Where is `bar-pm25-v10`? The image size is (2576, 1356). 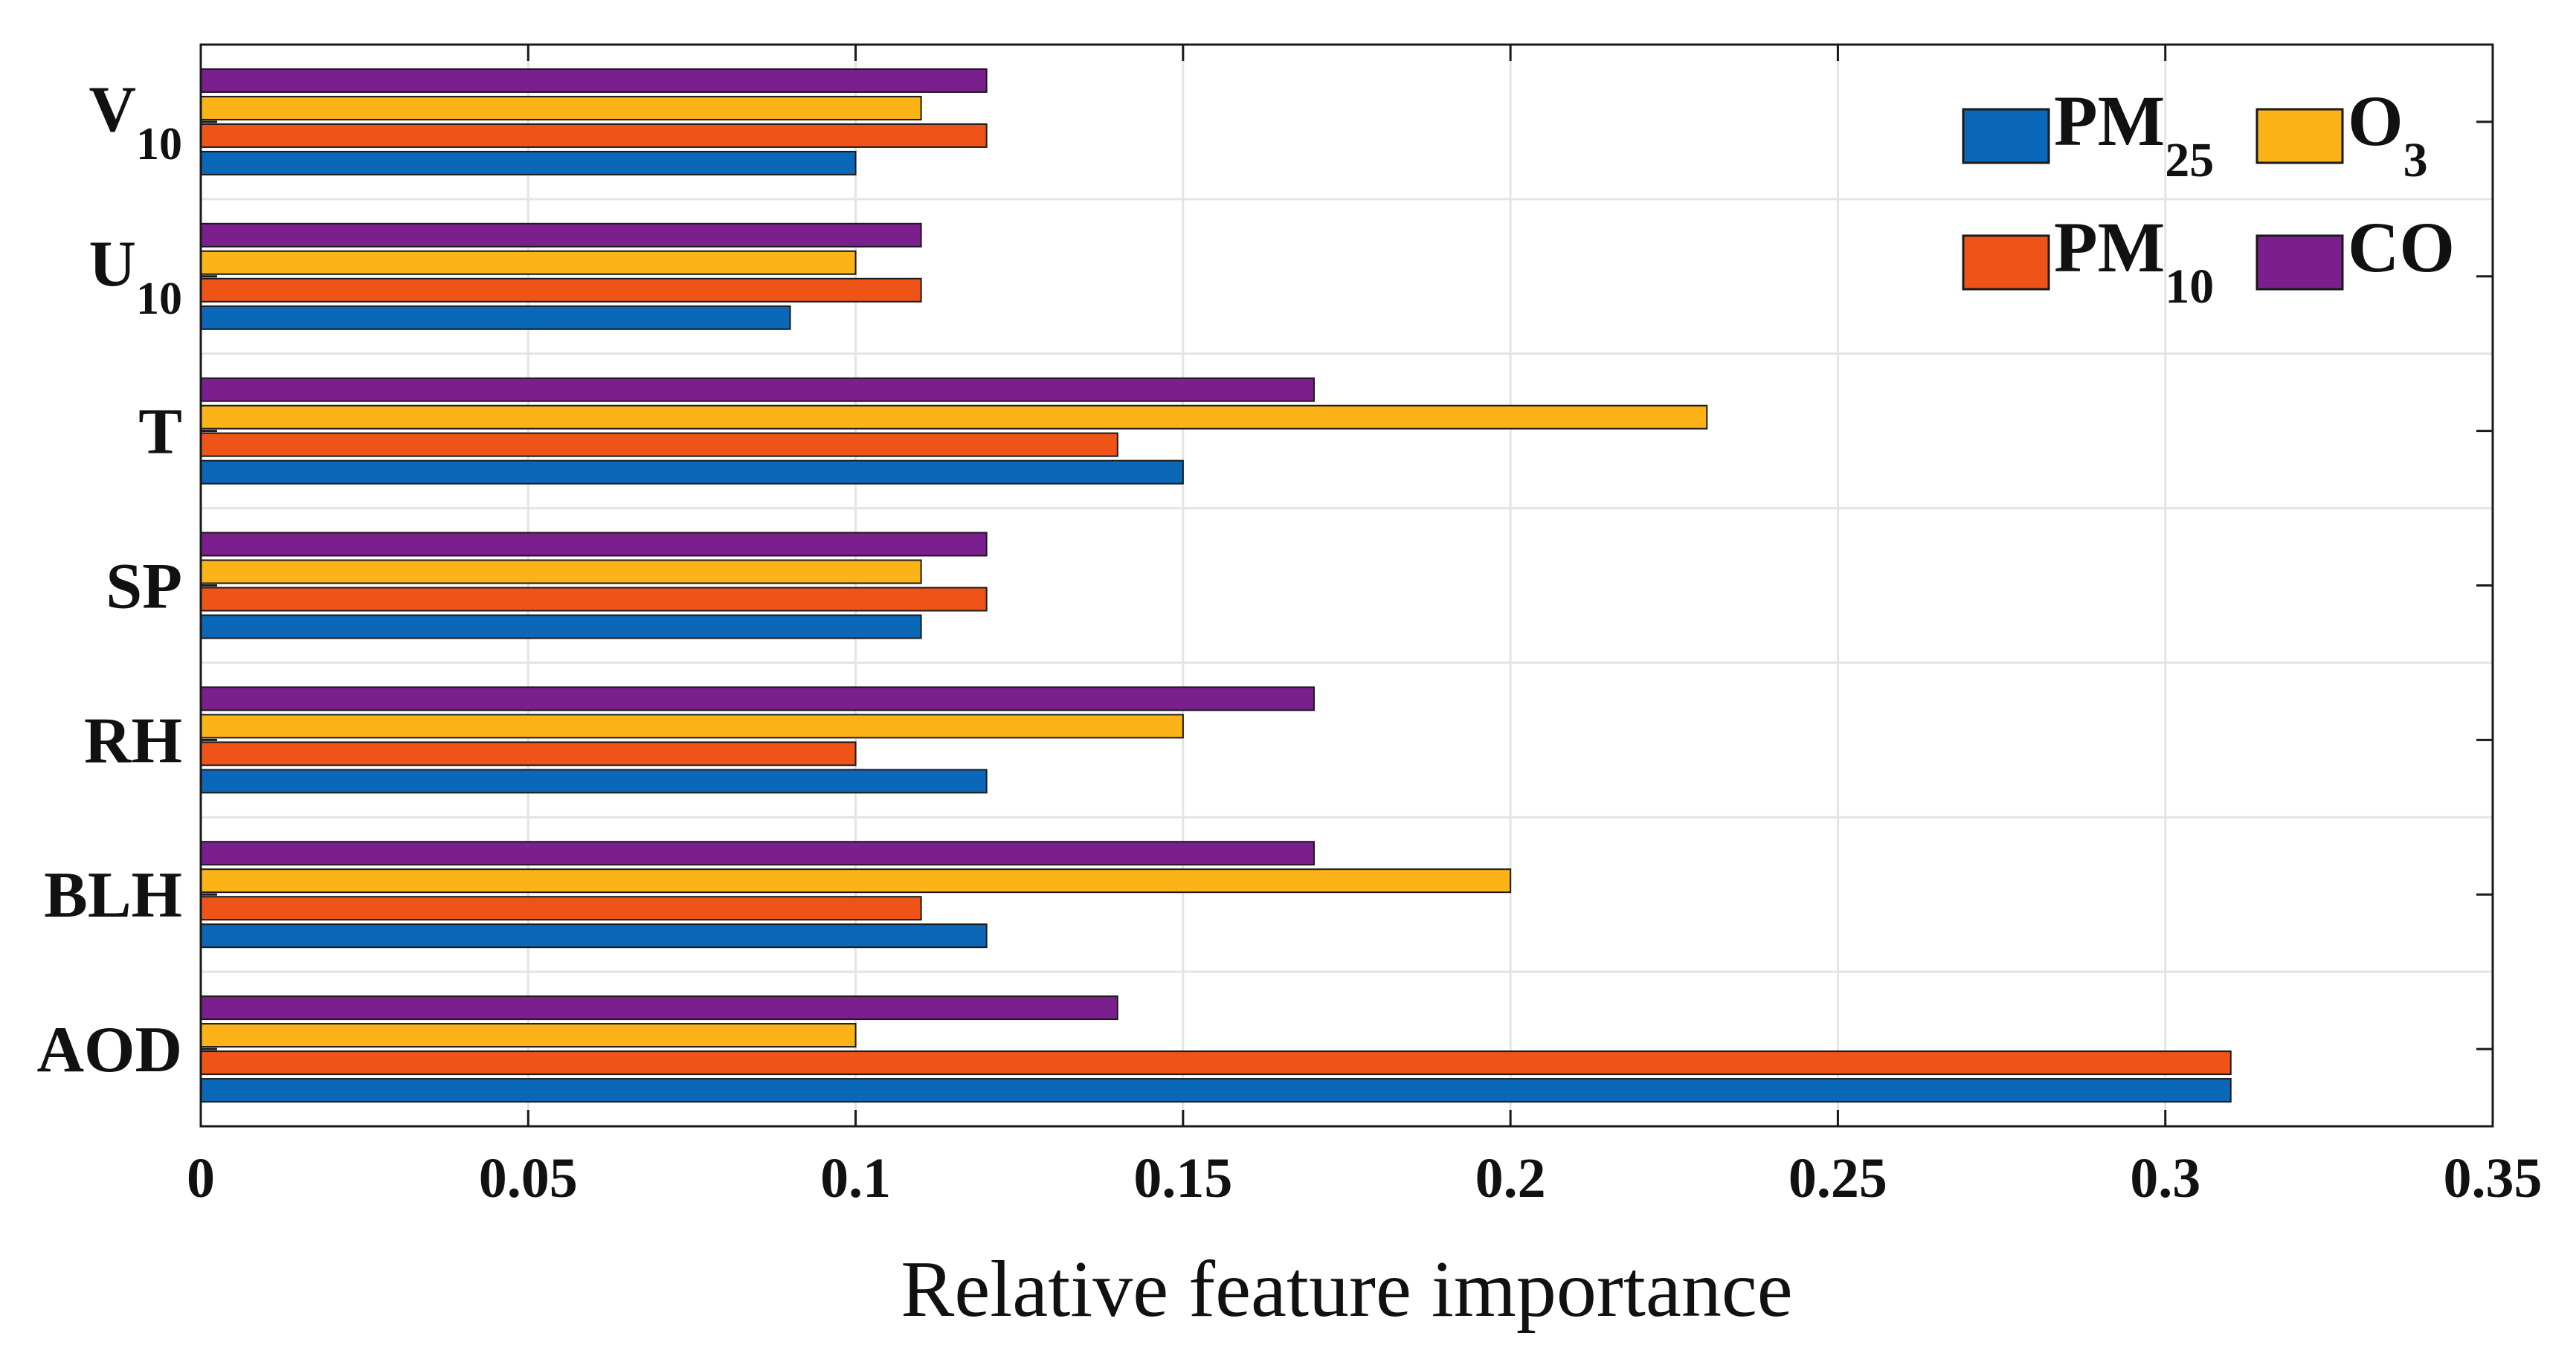
bar-pm25-v10 is located at coordinates (528, 163).